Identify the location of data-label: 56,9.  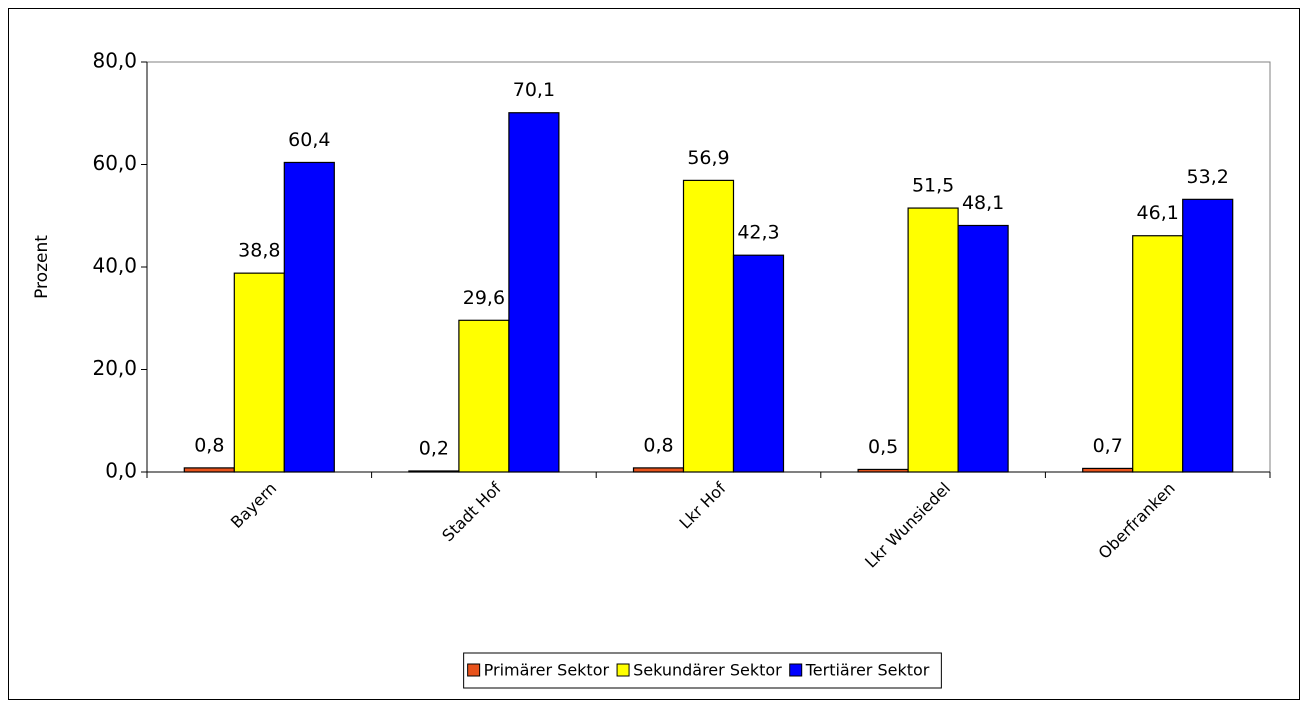
(708, 158).